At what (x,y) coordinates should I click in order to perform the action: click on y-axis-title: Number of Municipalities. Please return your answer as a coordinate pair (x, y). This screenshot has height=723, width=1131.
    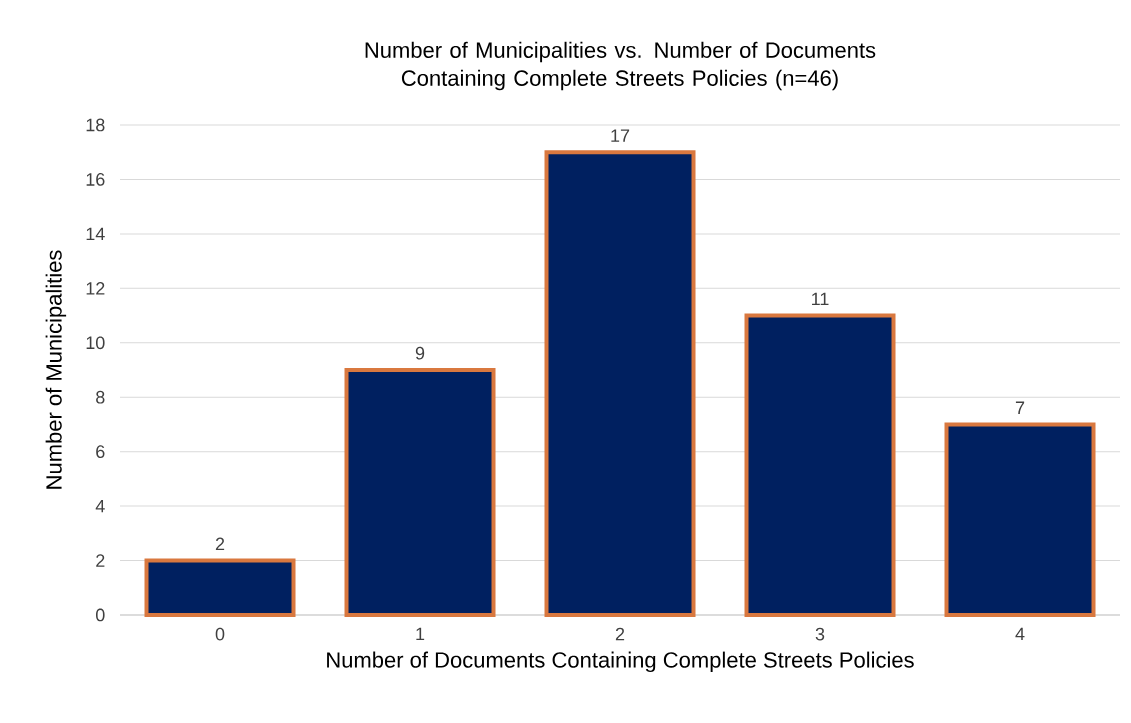
    Looking at the image, I should click on (56, 369).